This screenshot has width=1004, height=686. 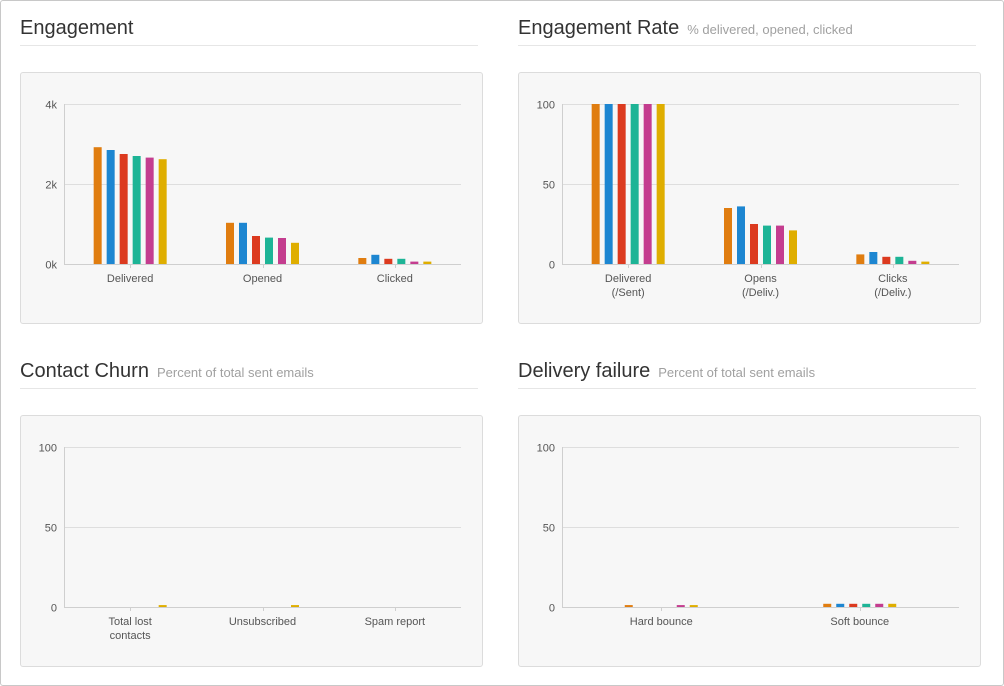 What do you see at coordinates (77, 28) in the screenshot?
I see `section-title: Engagement` at bounding box center [77, 28].